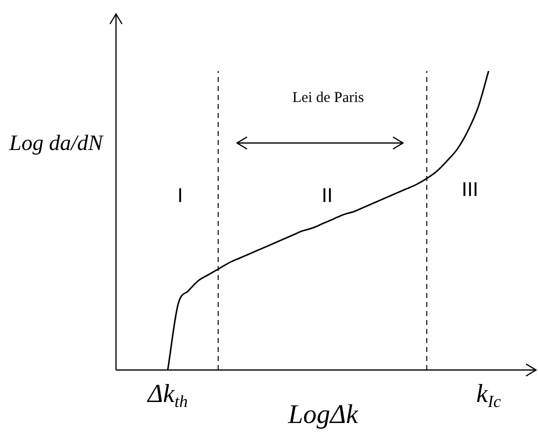  I want to click on x-axis-title: LogΔk, so click(323, 414).